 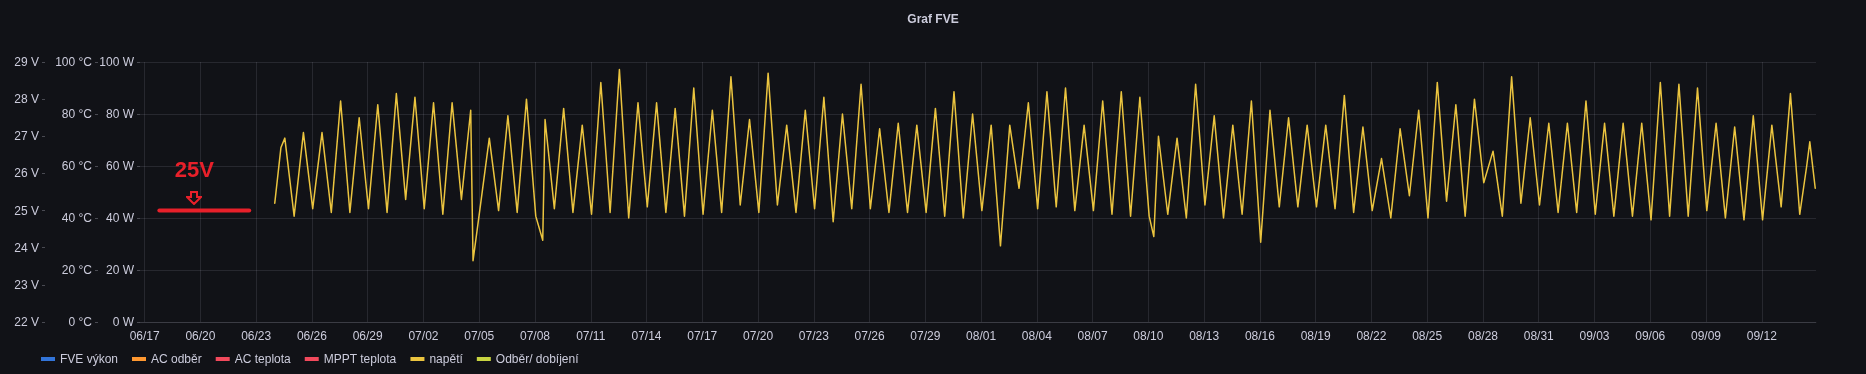 I want to click on legend-label: FVE výkon, so click(x=89, y=359).